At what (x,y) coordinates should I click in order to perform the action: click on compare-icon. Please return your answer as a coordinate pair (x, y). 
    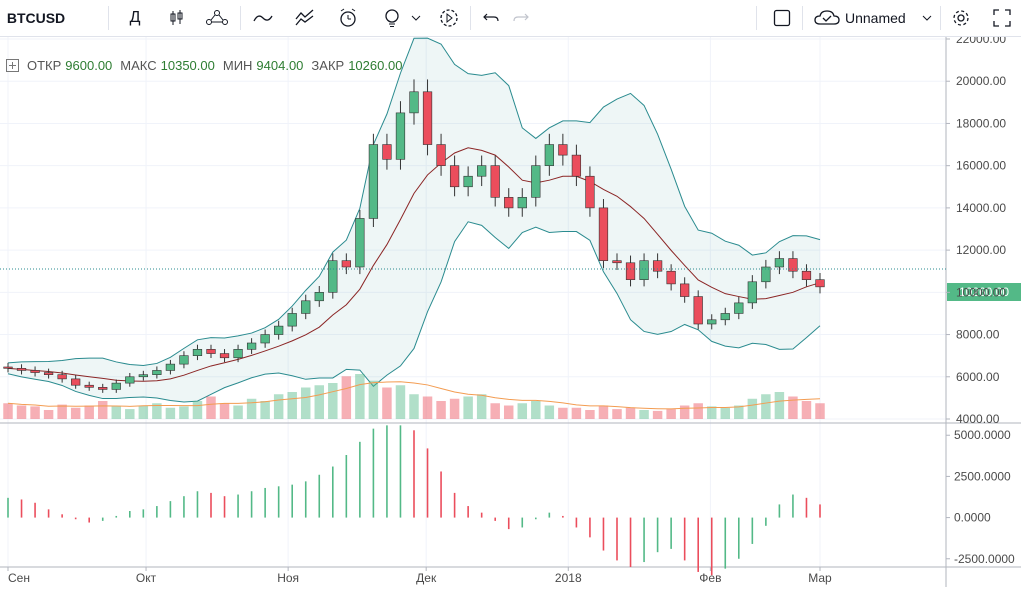
    Looking at the image, I should click on (263, 18).